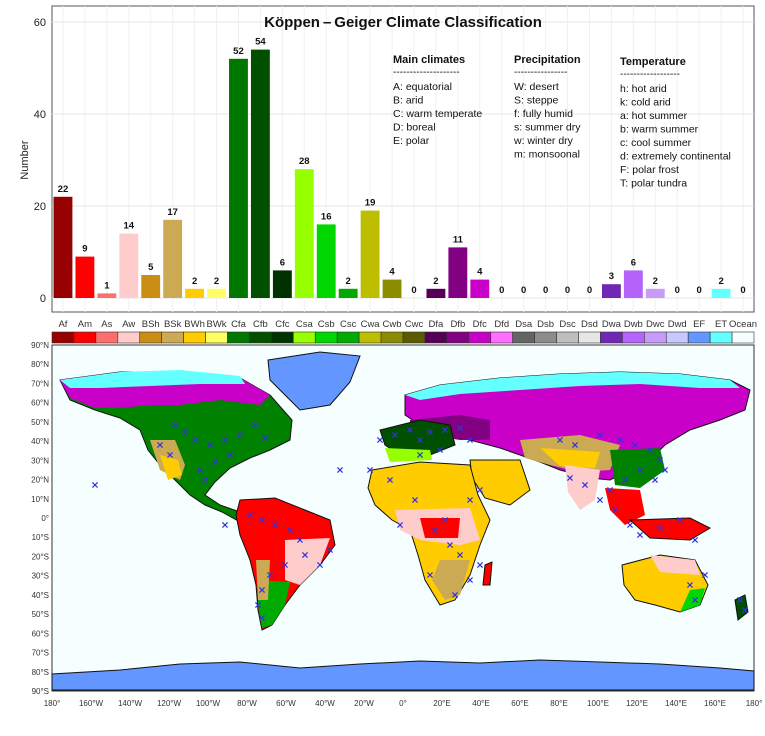  I want to click on strip-swatch-Cwc, so click(414, 337).